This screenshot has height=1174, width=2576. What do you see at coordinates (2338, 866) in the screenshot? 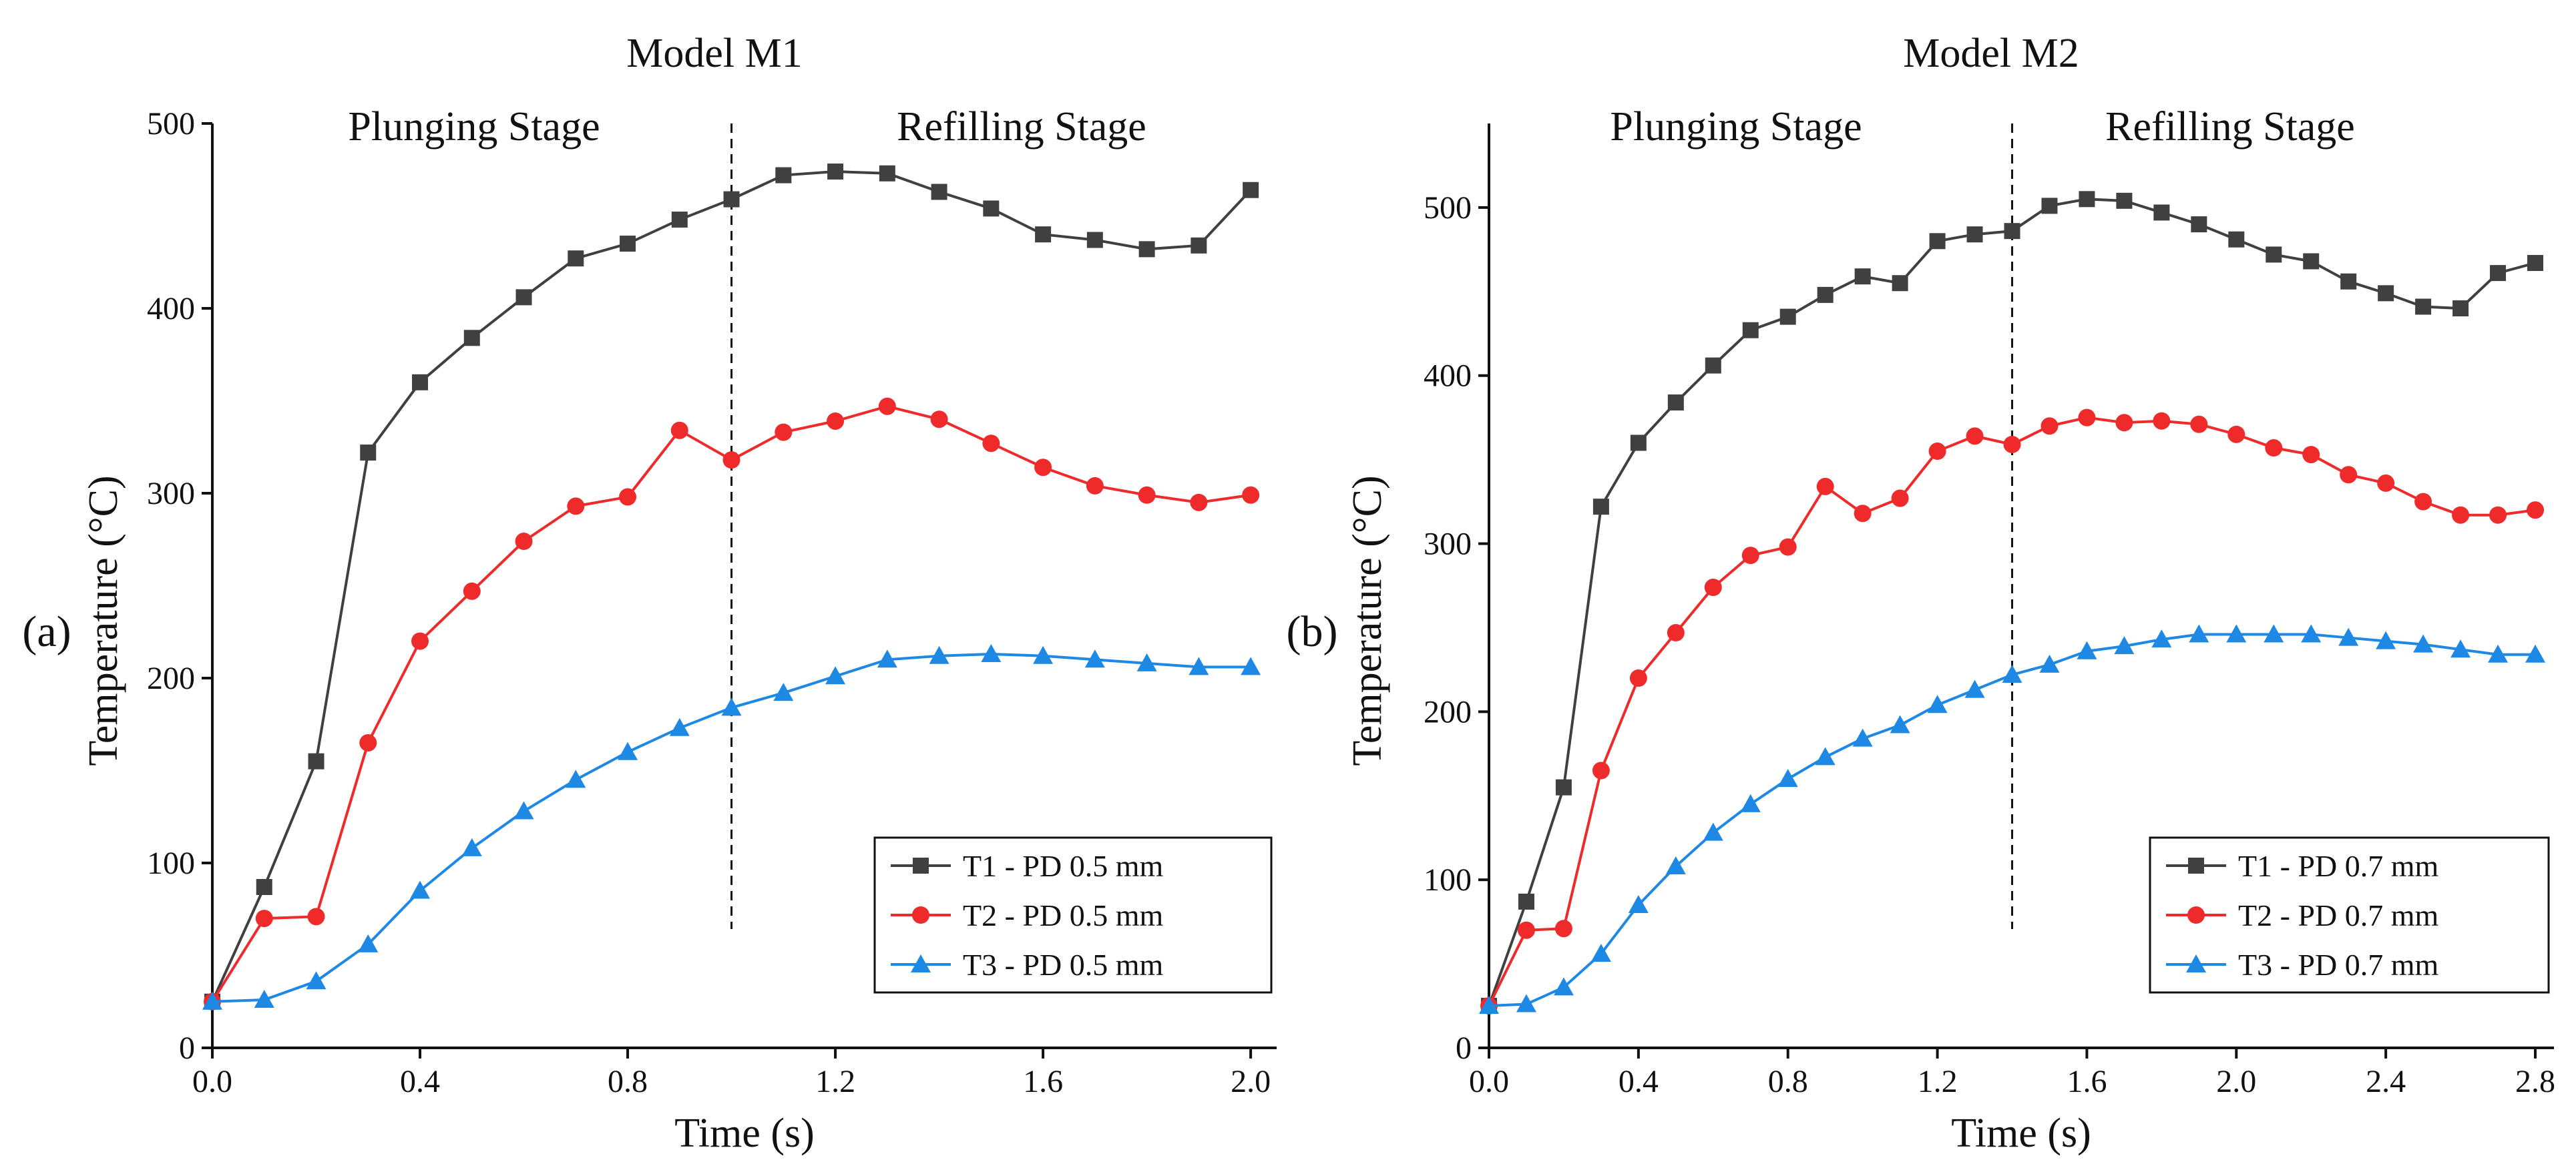
I see `legend-label: T1 - PD 0.7 mm` at bounding box center [2338, 866].